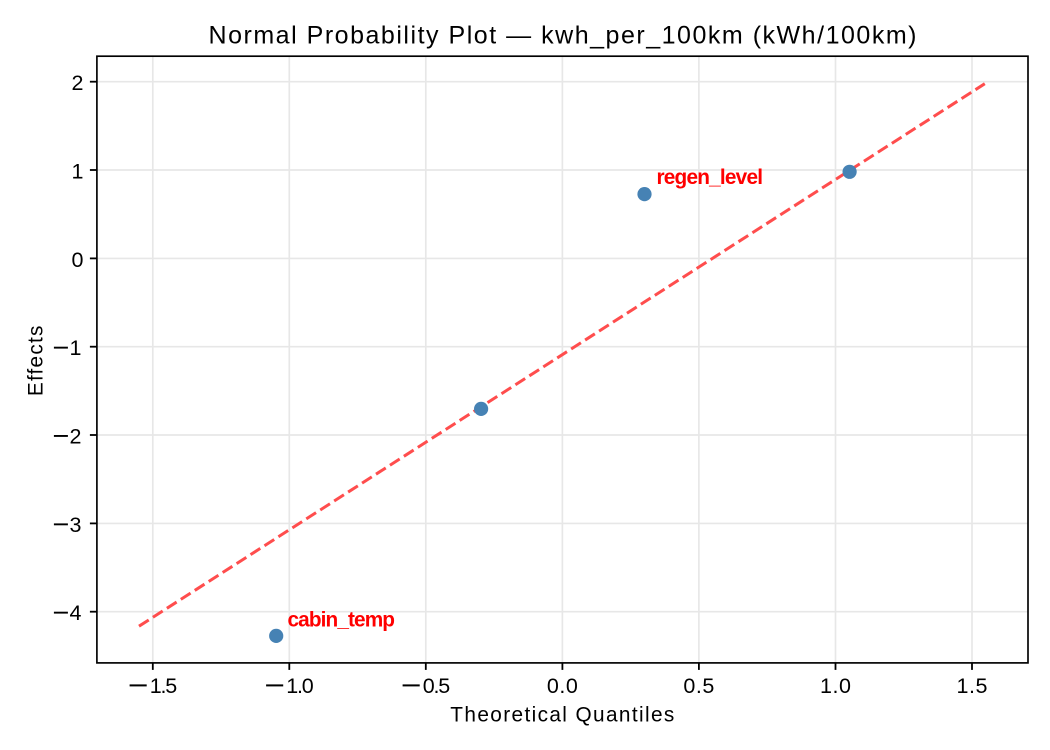  Describe the element at coordinates (562, 714) in the screenshot. I see `svg-text: Theoretical Quantiles` at that location.